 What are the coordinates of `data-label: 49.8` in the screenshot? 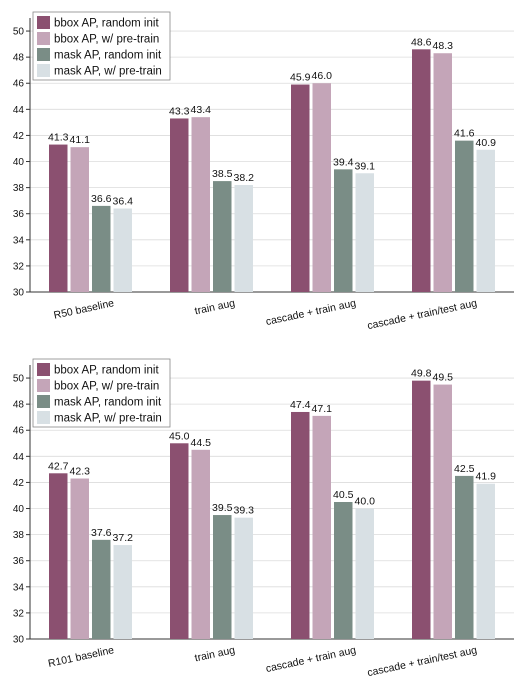 It's located at (421, 374).